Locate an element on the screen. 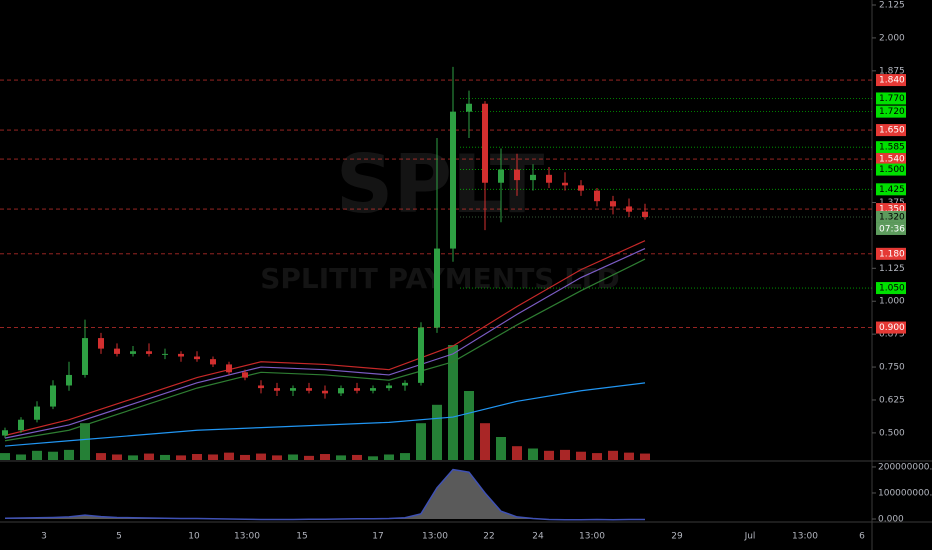  x-tick-label: 5 is located at coordinates (119, 537).